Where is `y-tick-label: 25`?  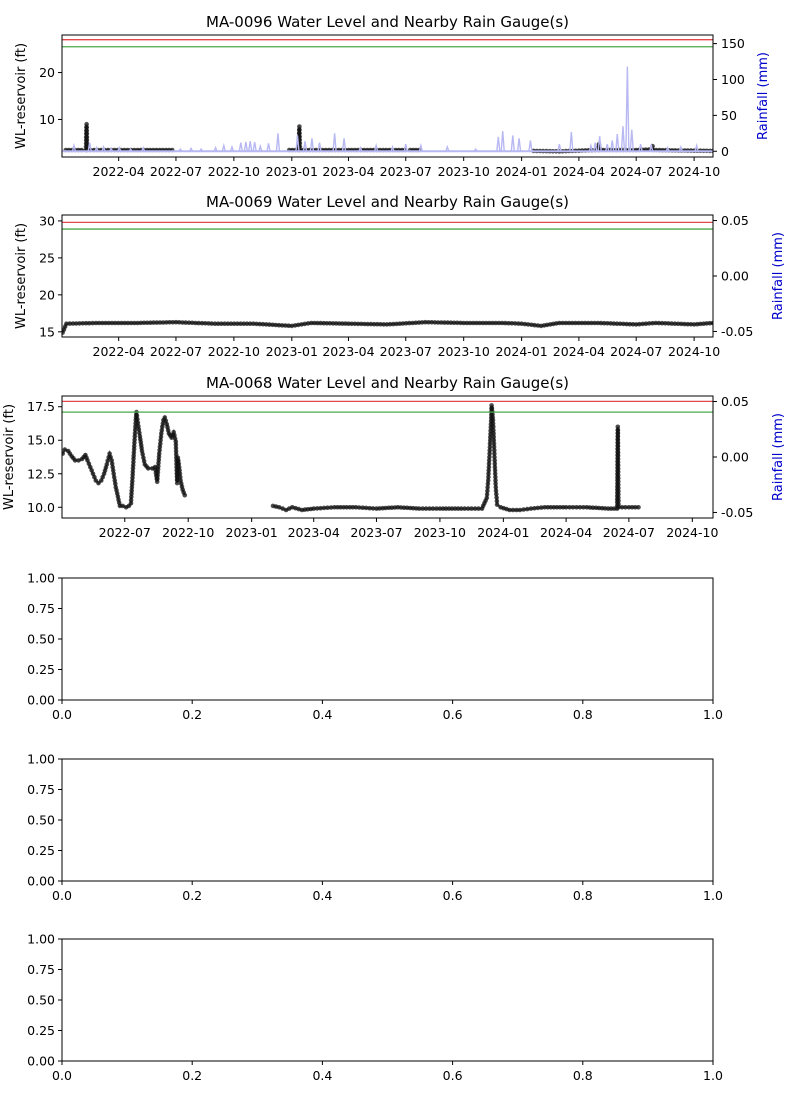 y-tick-label: 25 is located at coordinates (47, 257).